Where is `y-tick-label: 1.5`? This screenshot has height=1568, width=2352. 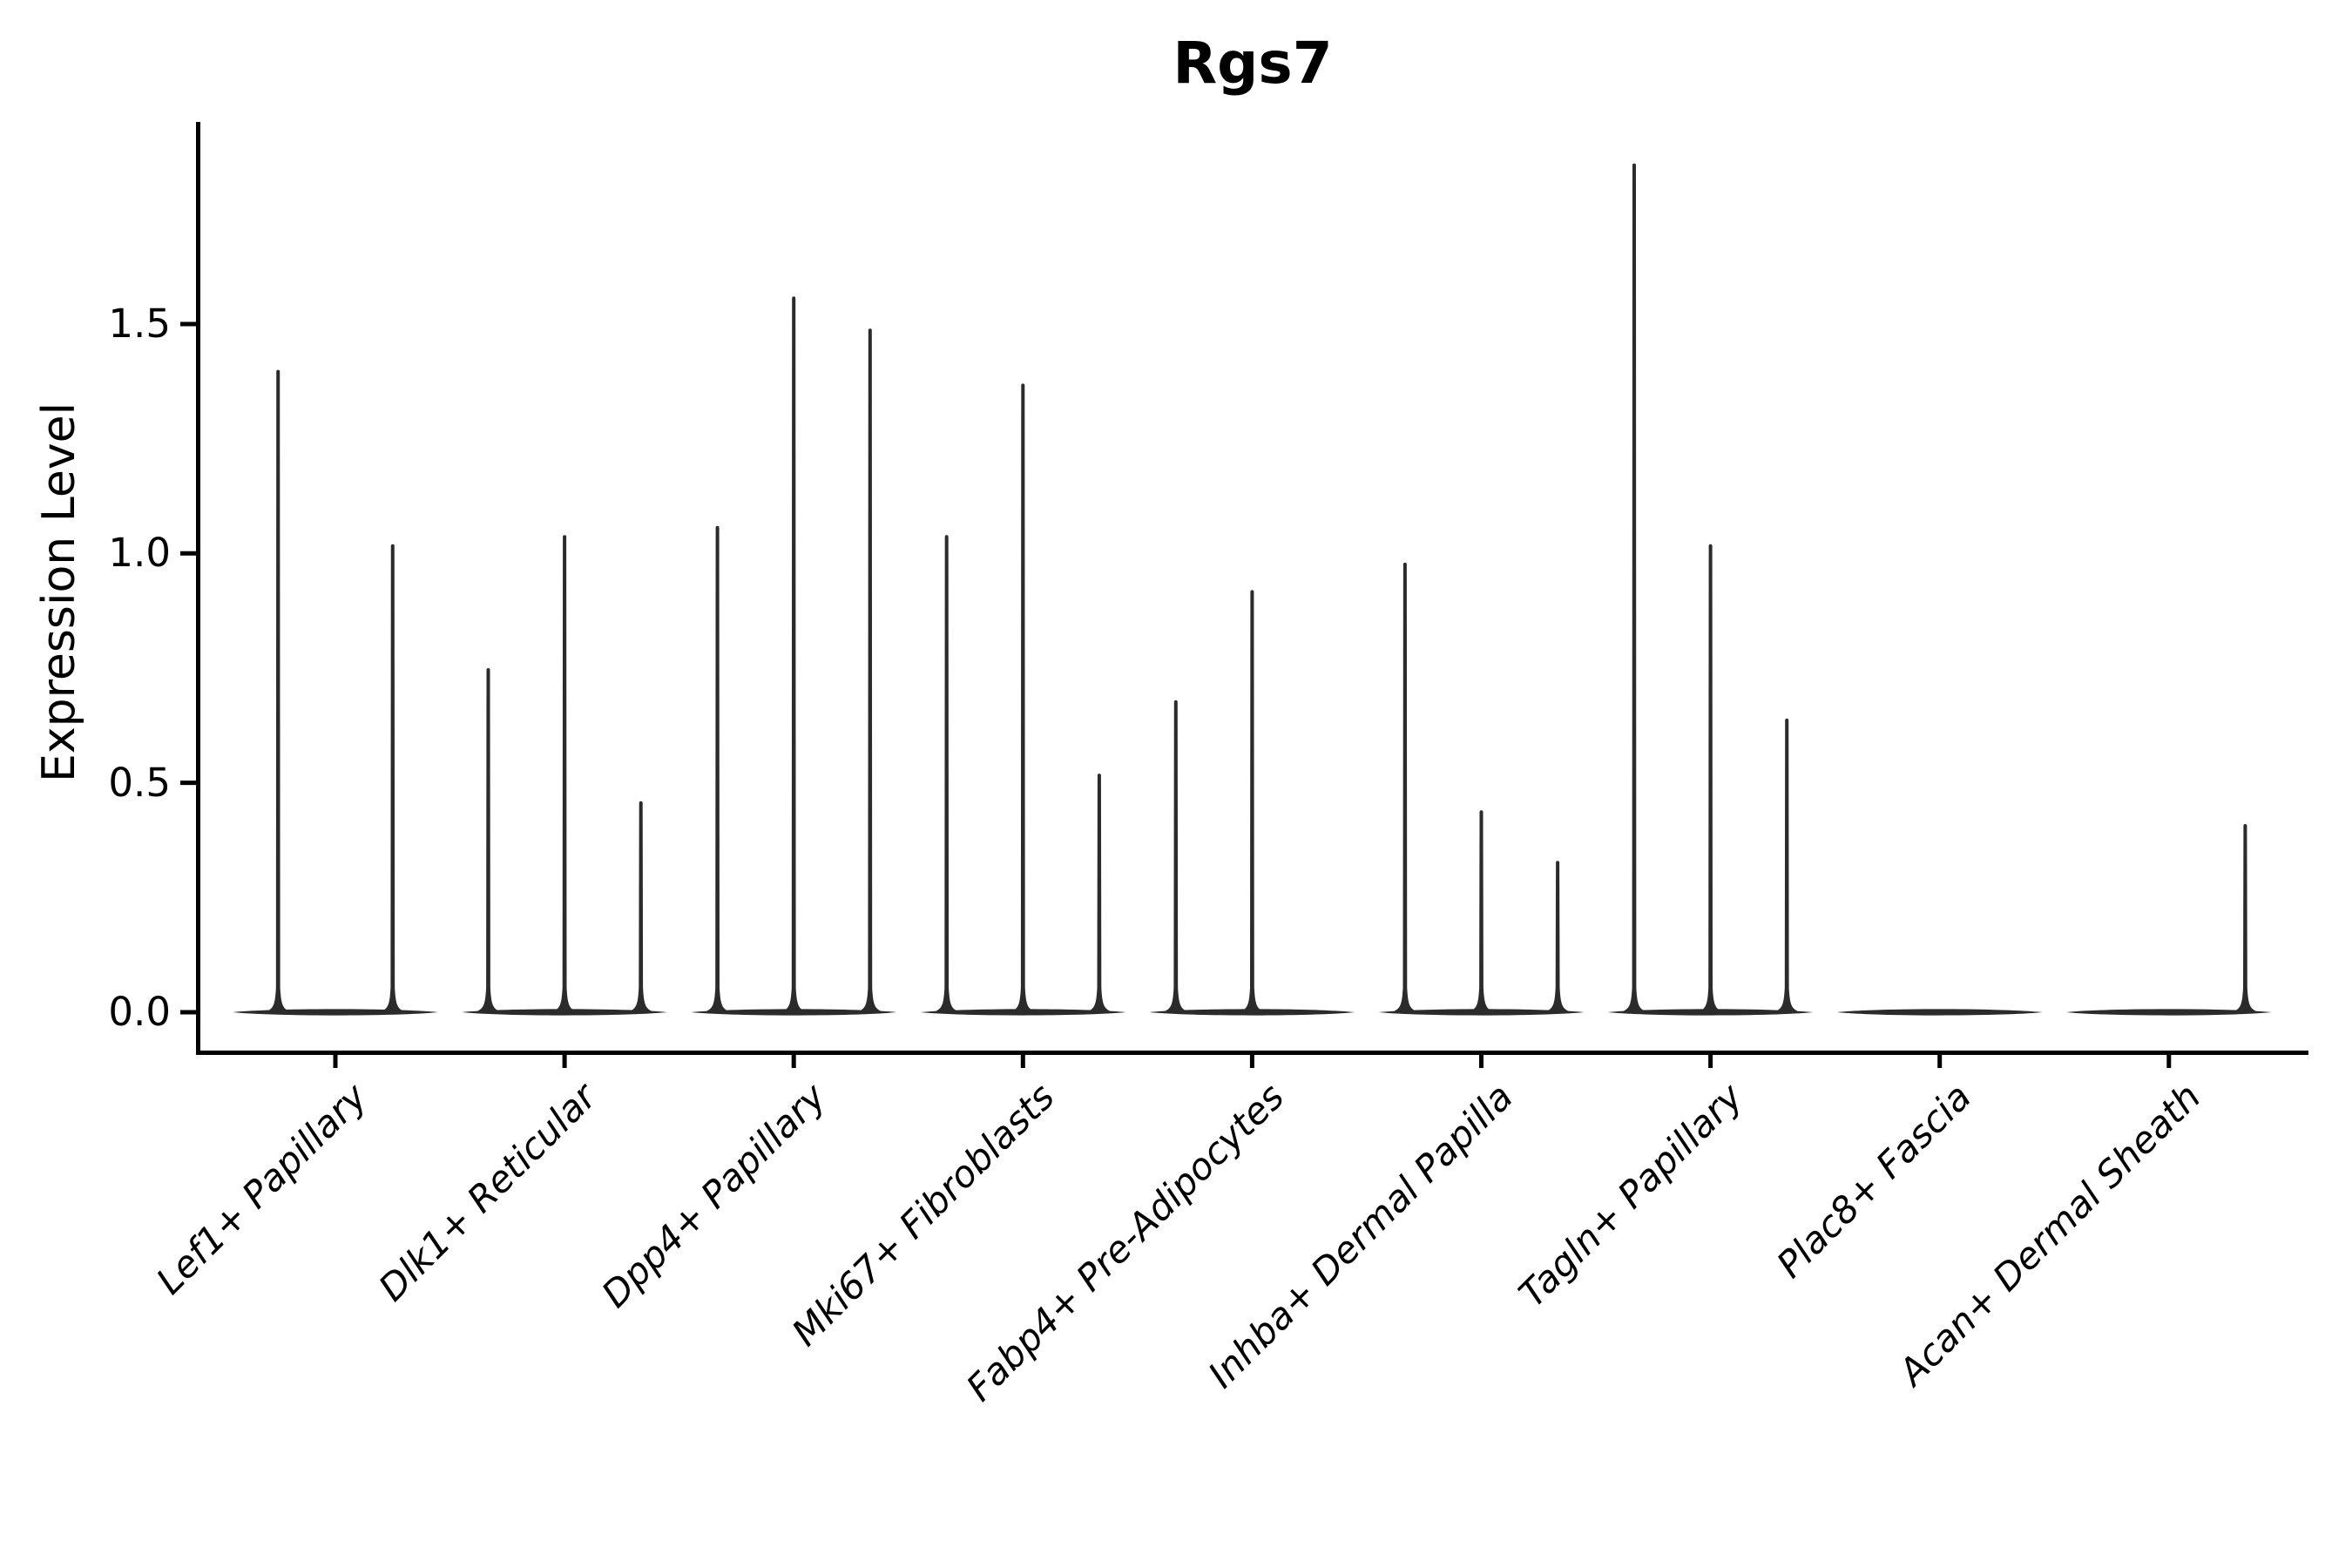
y-tick-label: 1.5 is located at coordinates (139, 324).